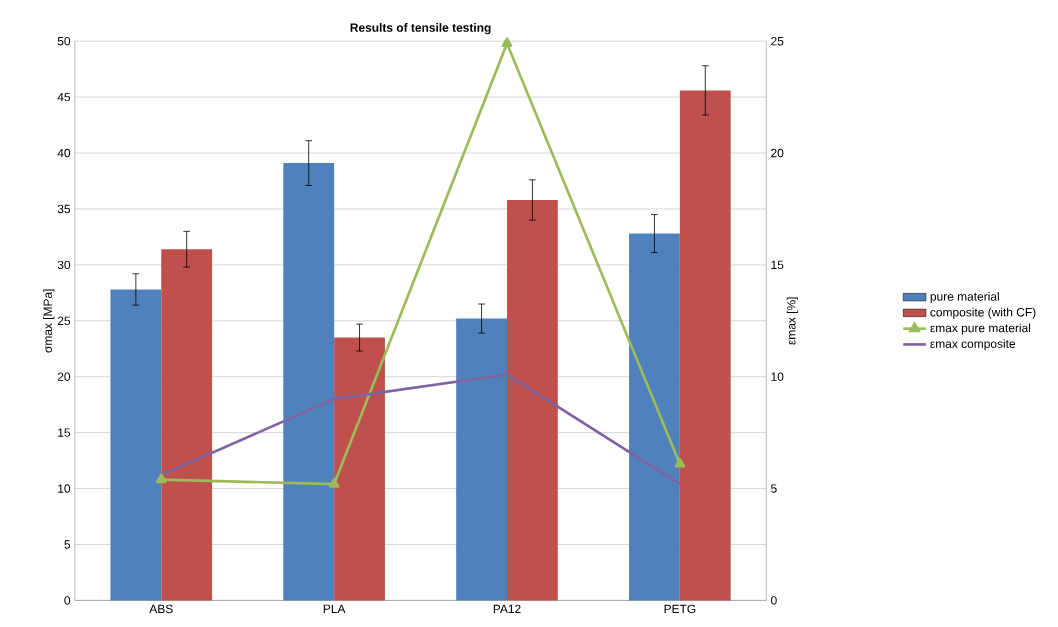  Describe the element at coordinates (67, 600) in the screenshot. I see `y-tick-label: 0` at that location.